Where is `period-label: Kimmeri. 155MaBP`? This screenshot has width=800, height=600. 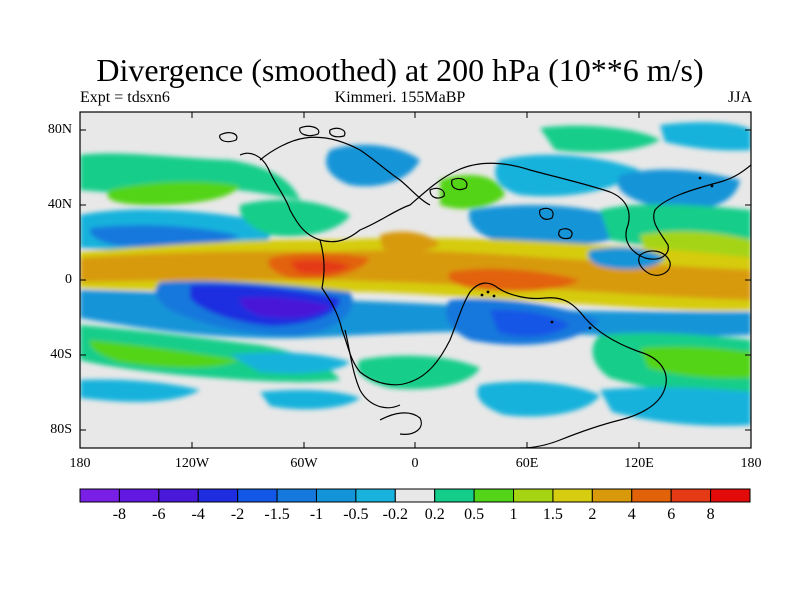
period-label: Kimmeri. 155MaBP is located at coordinates (400, 97).